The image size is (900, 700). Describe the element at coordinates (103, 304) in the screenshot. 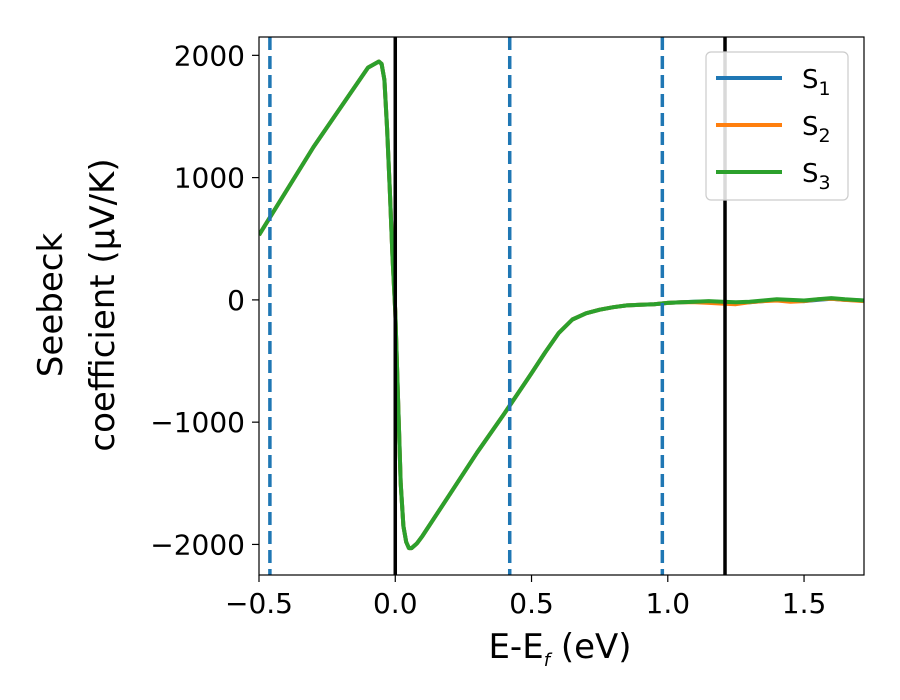

I see `y-axis-label-line2: coefficient (μV/K)` at that location.